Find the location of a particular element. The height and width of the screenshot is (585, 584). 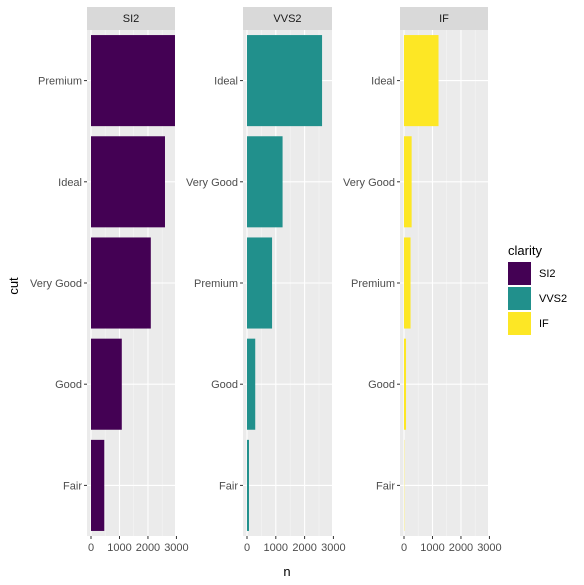

bar-SI2-fair is located at coordinates (98, 485).